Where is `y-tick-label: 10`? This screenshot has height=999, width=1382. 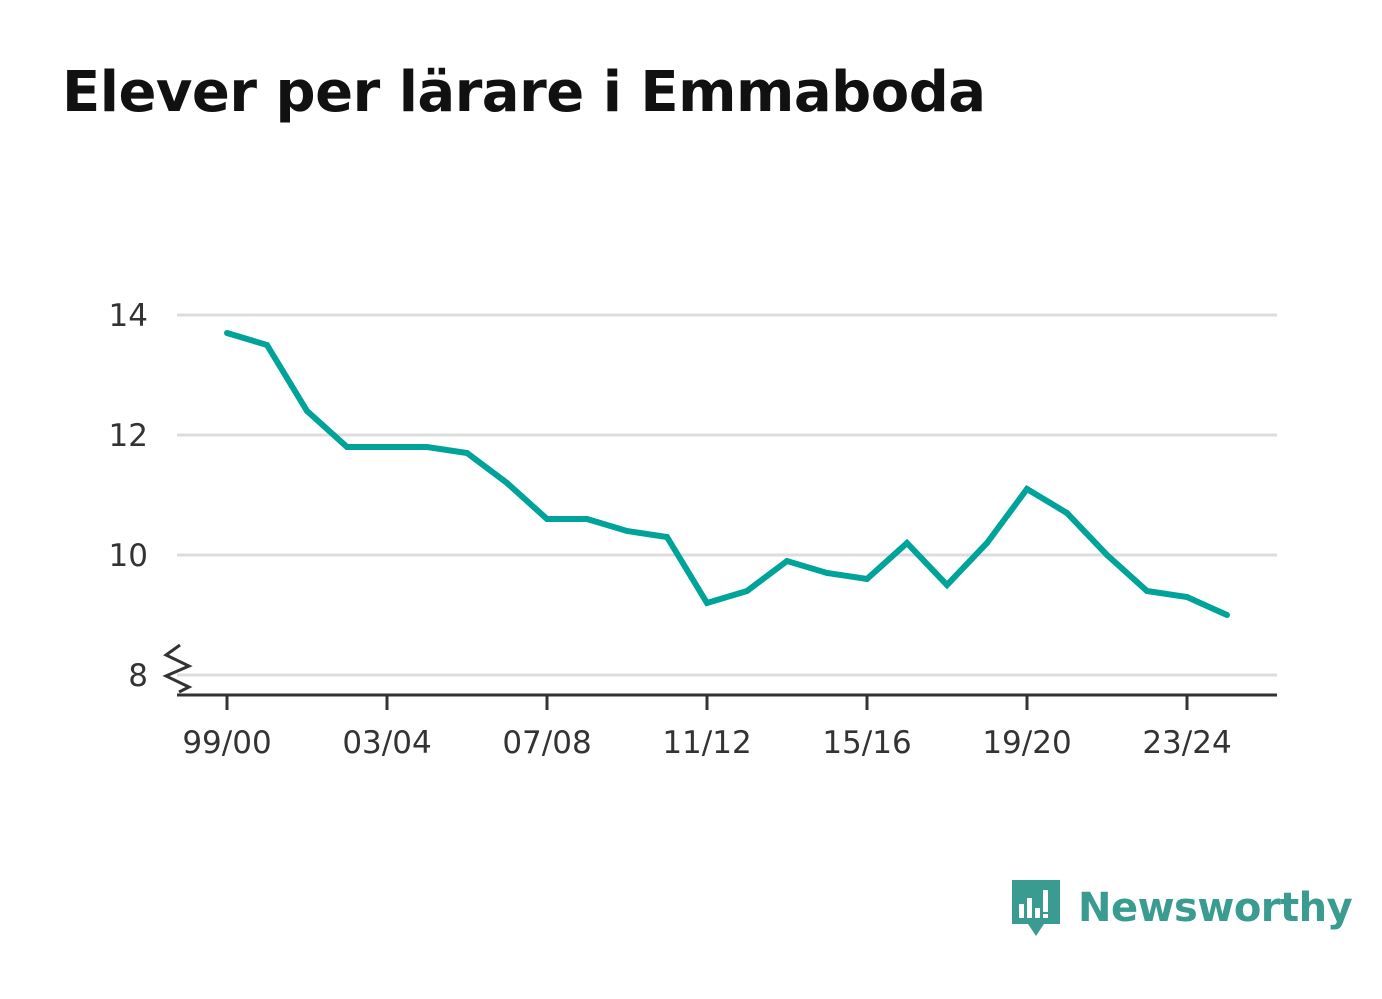
y-tick-label: 10 is located at coordinates (128, 556).